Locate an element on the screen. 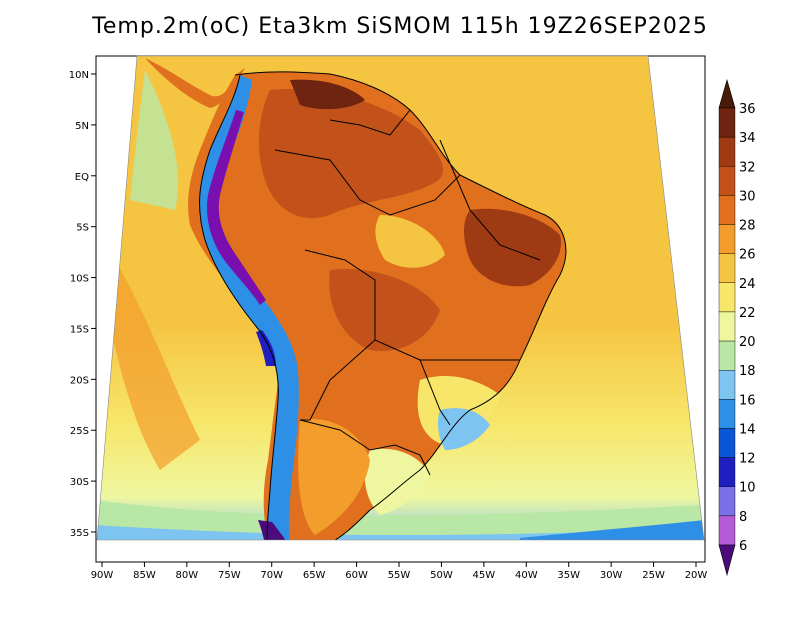 This screenshot has height=618, width=800. north-hottest-zone is located at coordinates (327, 94).